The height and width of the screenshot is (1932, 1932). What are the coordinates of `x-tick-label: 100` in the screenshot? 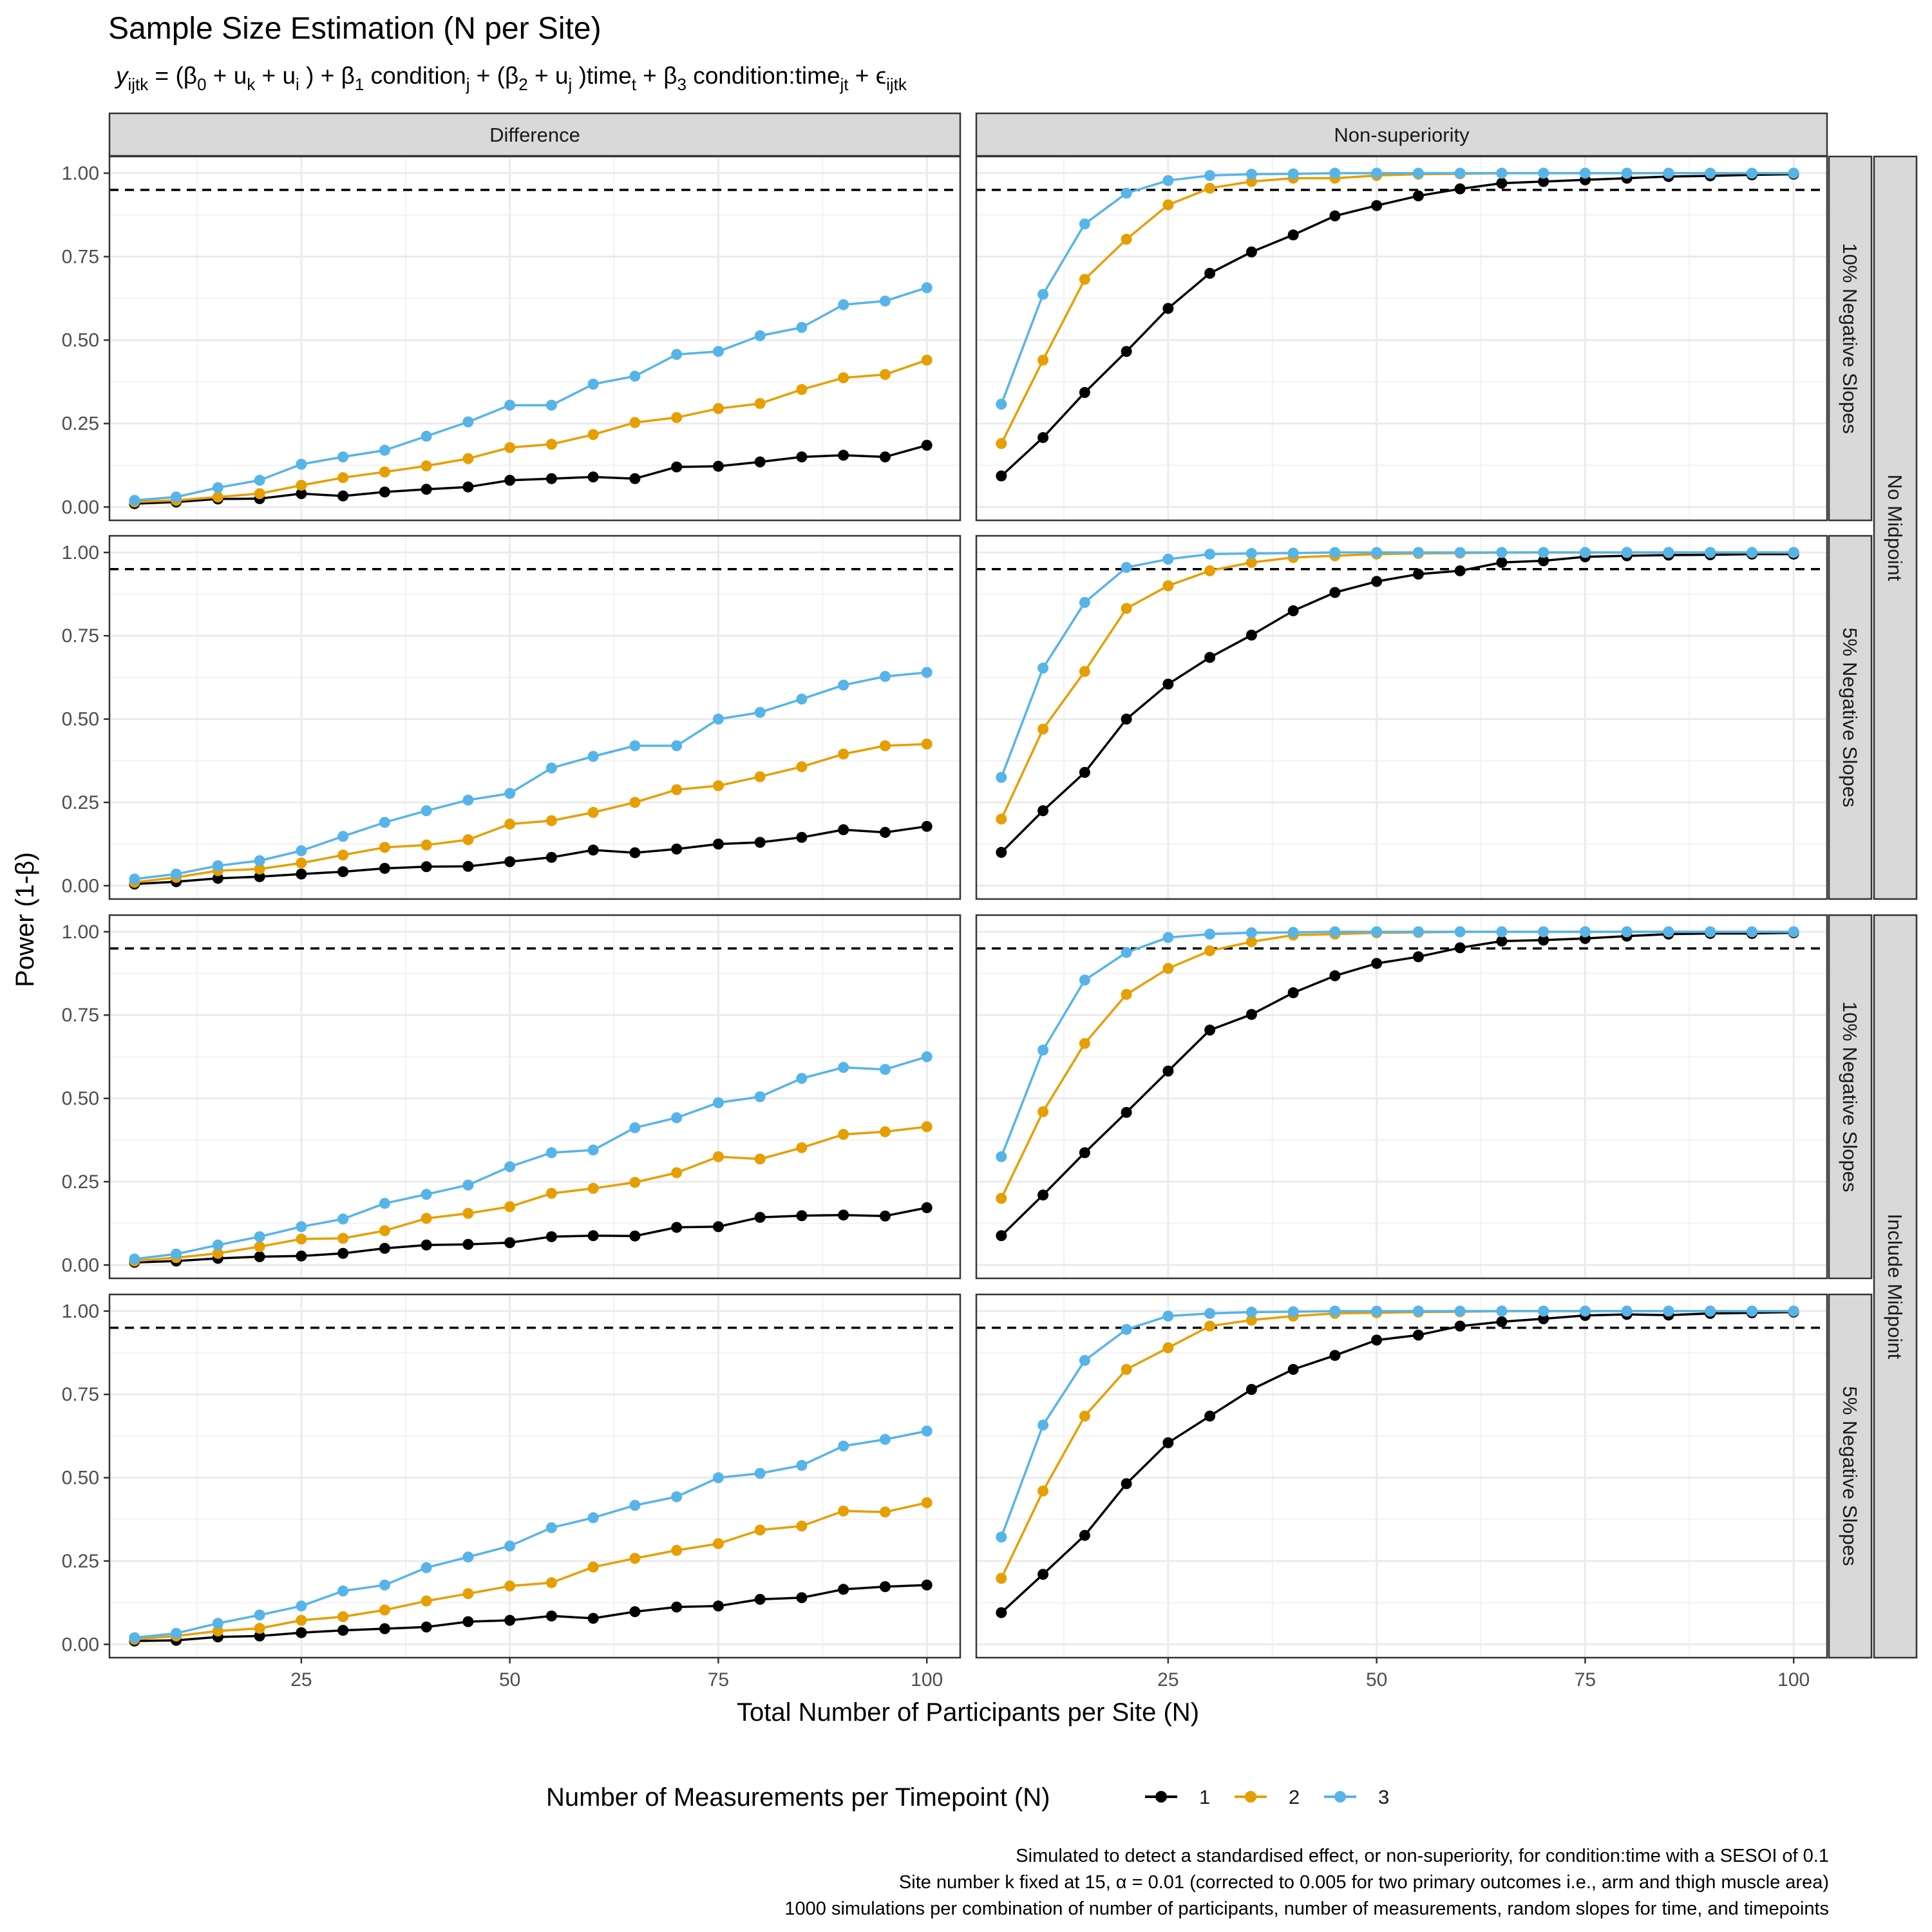 It's located at (927, 1679).